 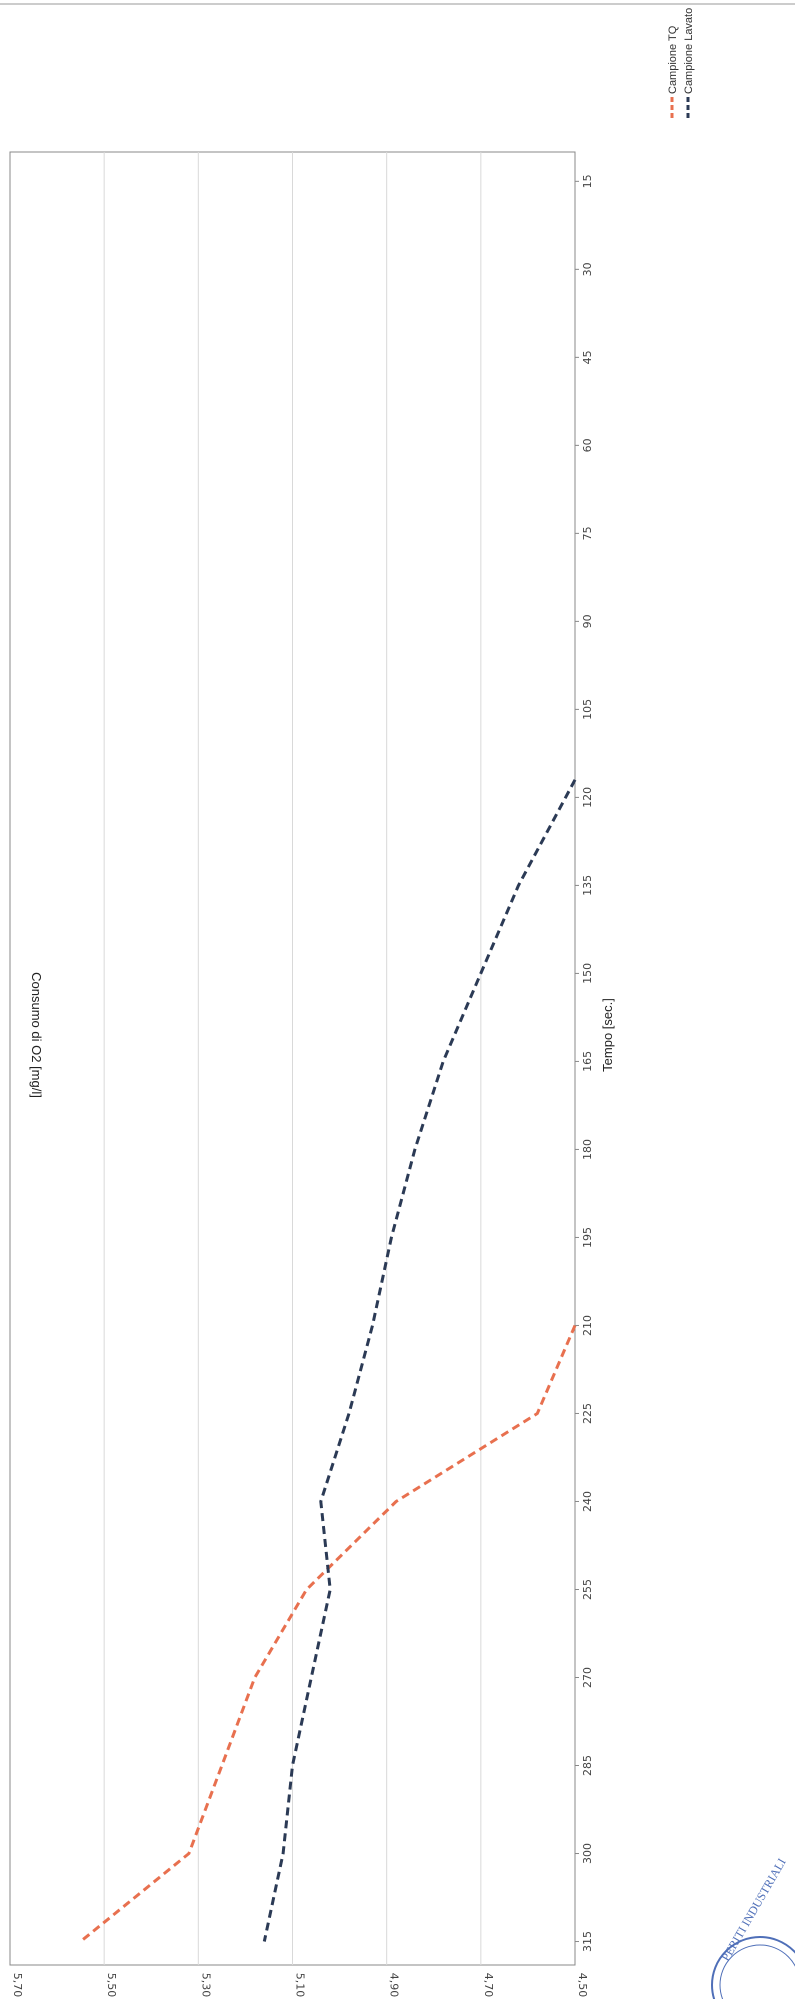 What do you see at coordinates (587, 973) in the screenshot?
I see `x-tick-label: 150` at bounding box center [587, 973].